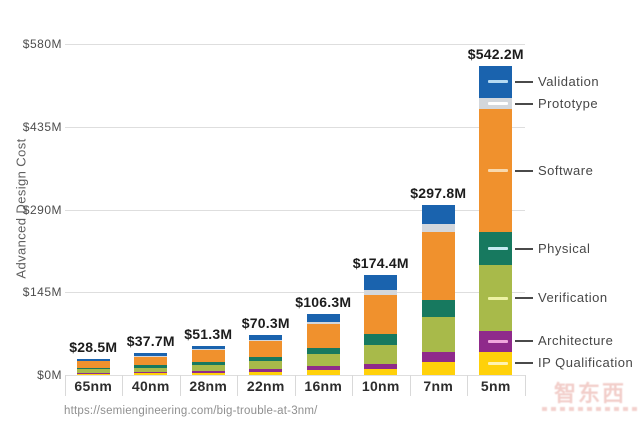  What do you see at coordinates (294, 210) in the screenshot?
I see `gridline-$290M` at bounding box center [294, 210].